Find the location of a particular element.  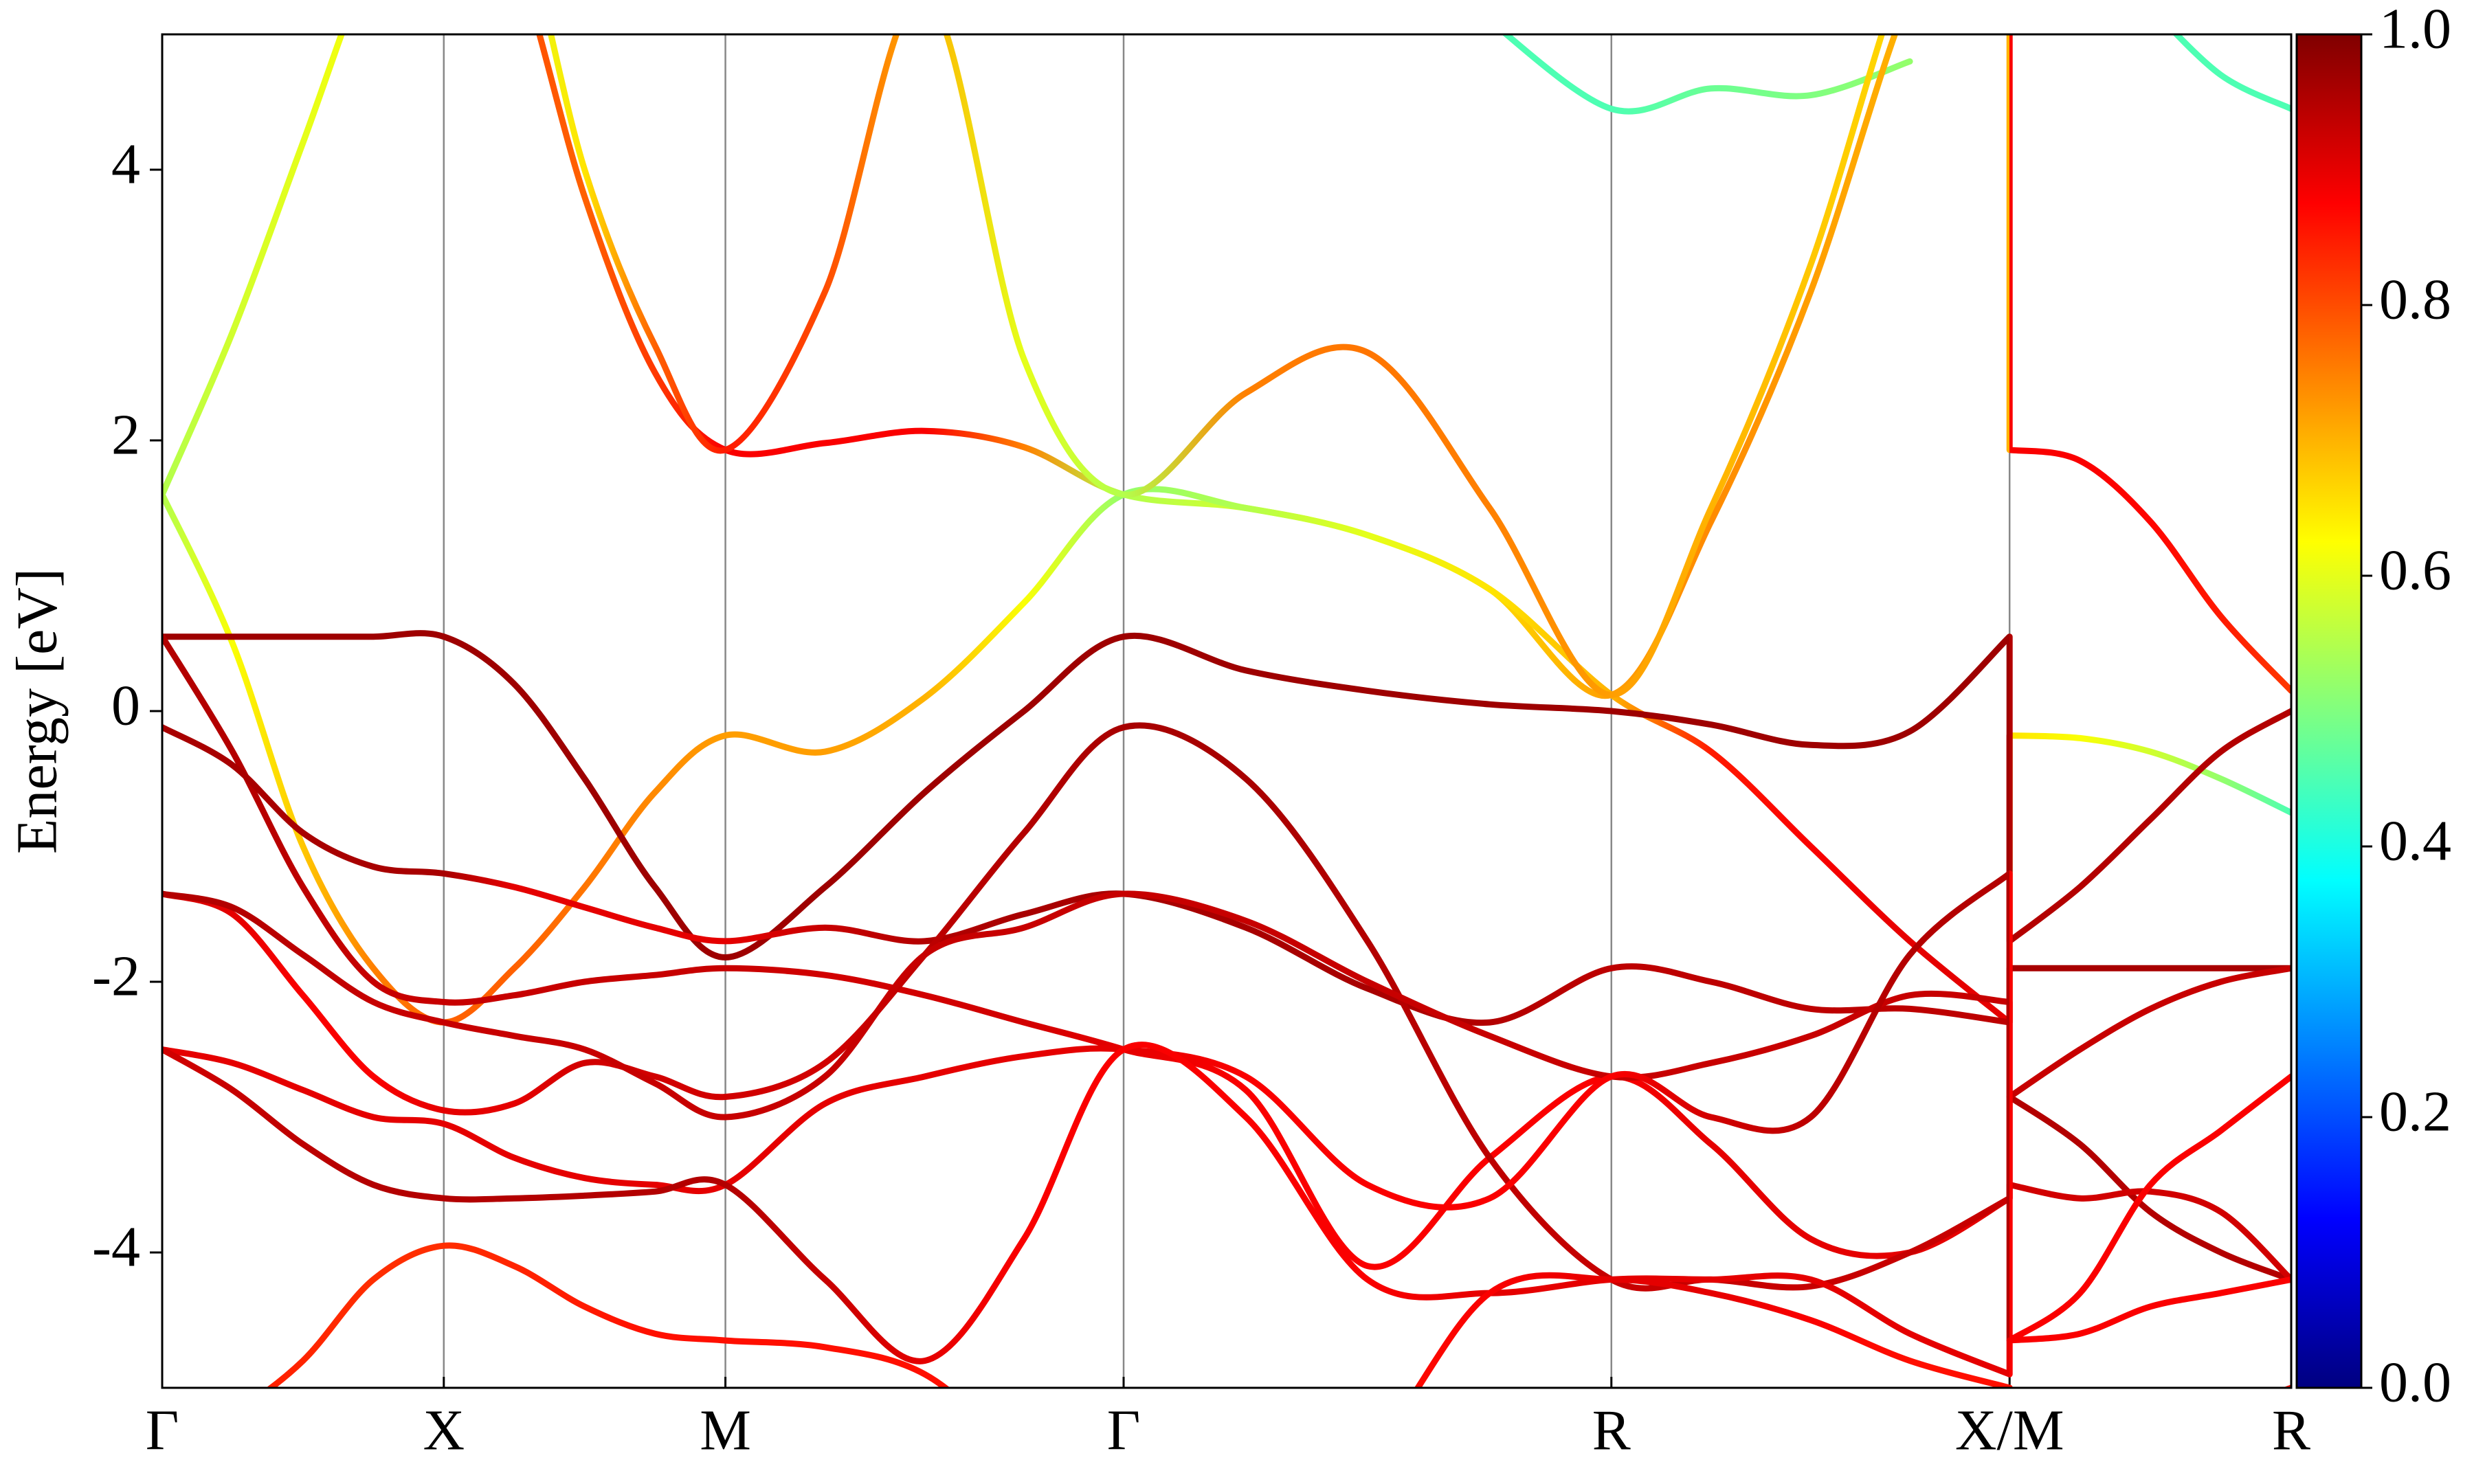

colorbar is located at coordinates (2329, 711).